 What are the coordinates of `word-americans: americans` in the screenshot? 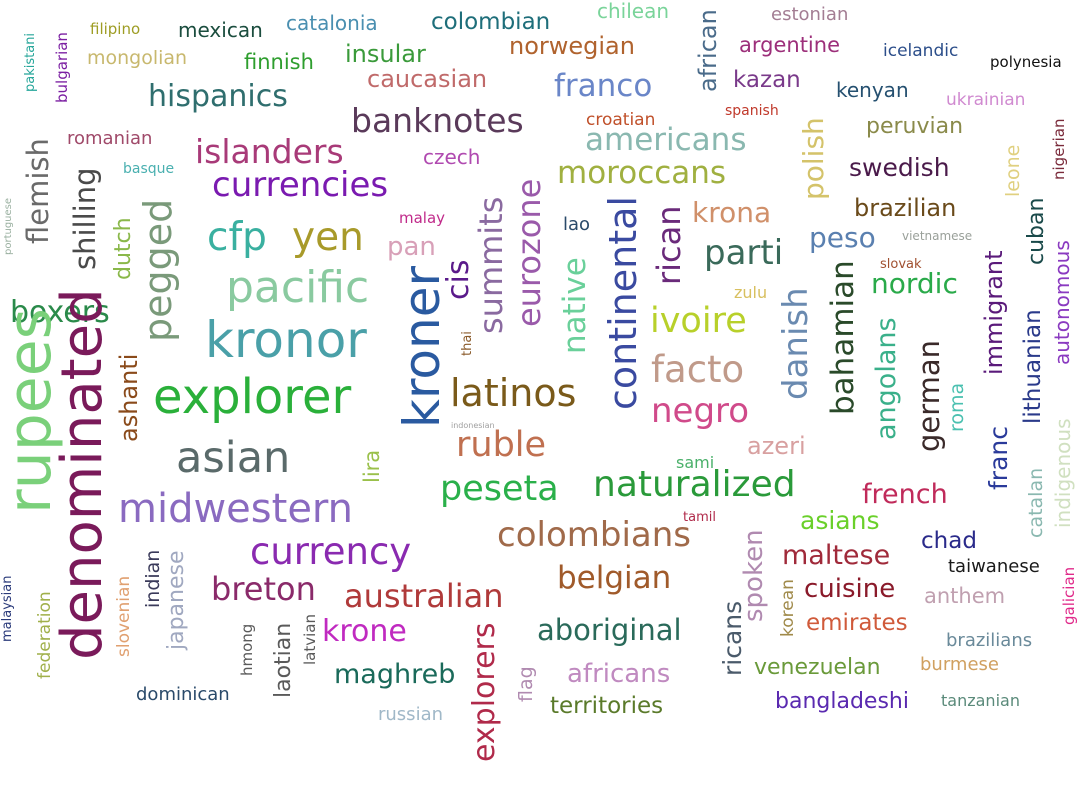 It's located at (666, 140).